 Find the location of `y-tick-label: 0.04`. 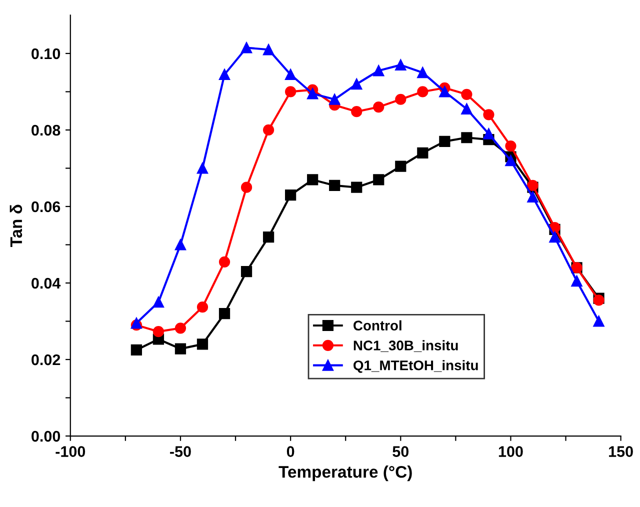

y-tick-label: 0.04 is located at coordinates (46, 283).